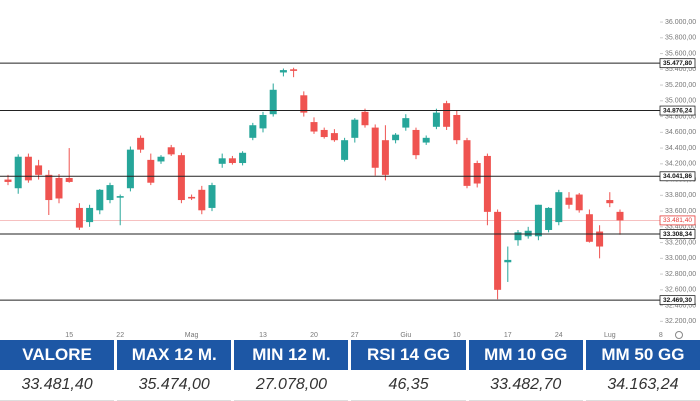 Image resolution: width=700 pixels, height=401 pixels. What do you see at coordinates (680, 195) in the screenshot?
I see `y-tick-label: 33.800,00` at bounding box center [680, 195].